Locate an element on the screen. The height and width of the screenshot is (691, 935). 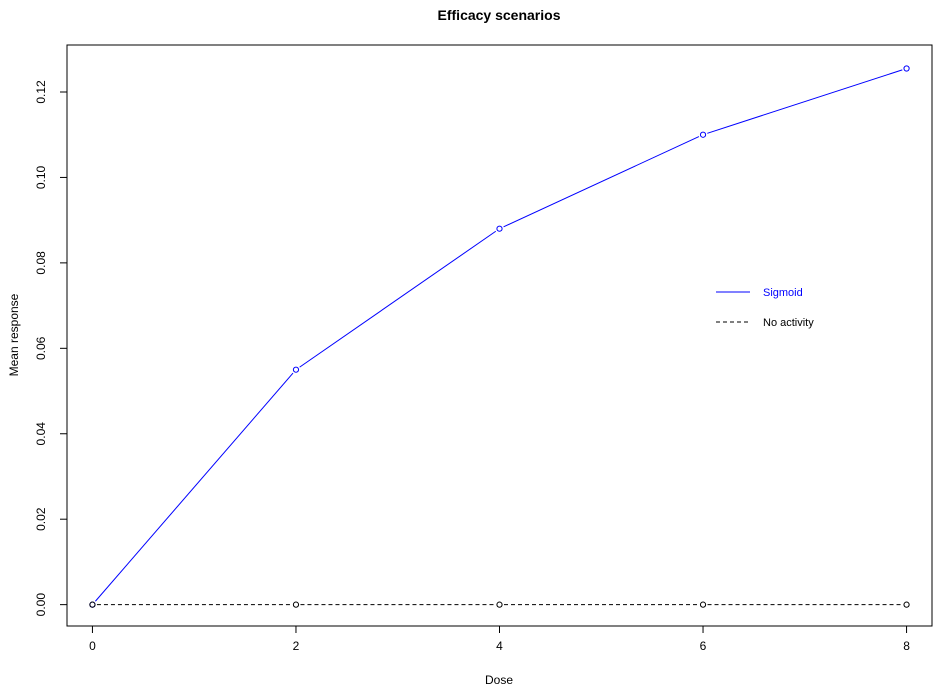
series-no-activity is located at coordinates (499, 604).